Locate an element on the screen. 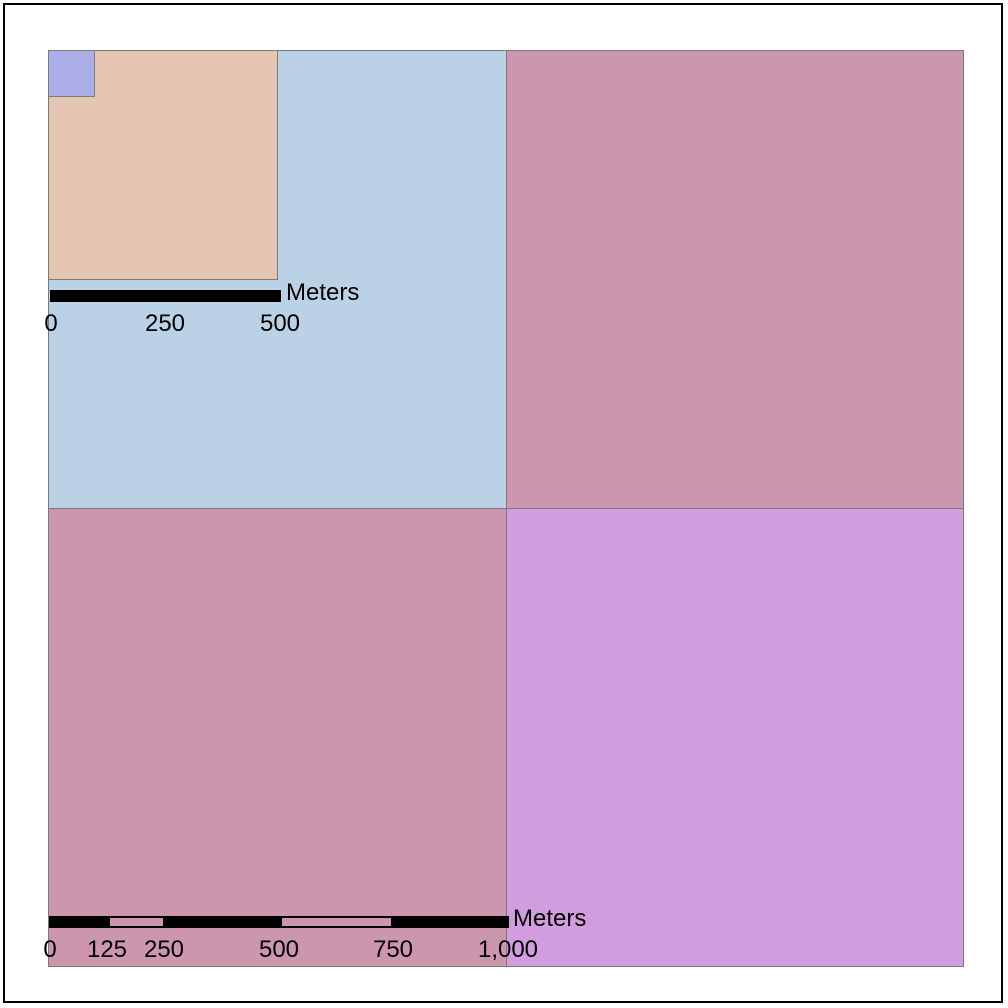 The image size is (1008, 1008). scalebar-large-tick: 500 is located at coordinates (279, 949).